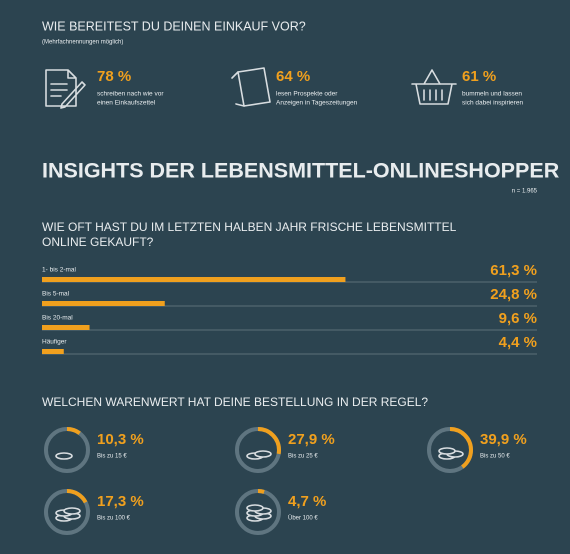  What do you see at coordinates (525, 192) in the screenshot?
I see `sample-size: n = 1.965` at bounding box center [525, 192].